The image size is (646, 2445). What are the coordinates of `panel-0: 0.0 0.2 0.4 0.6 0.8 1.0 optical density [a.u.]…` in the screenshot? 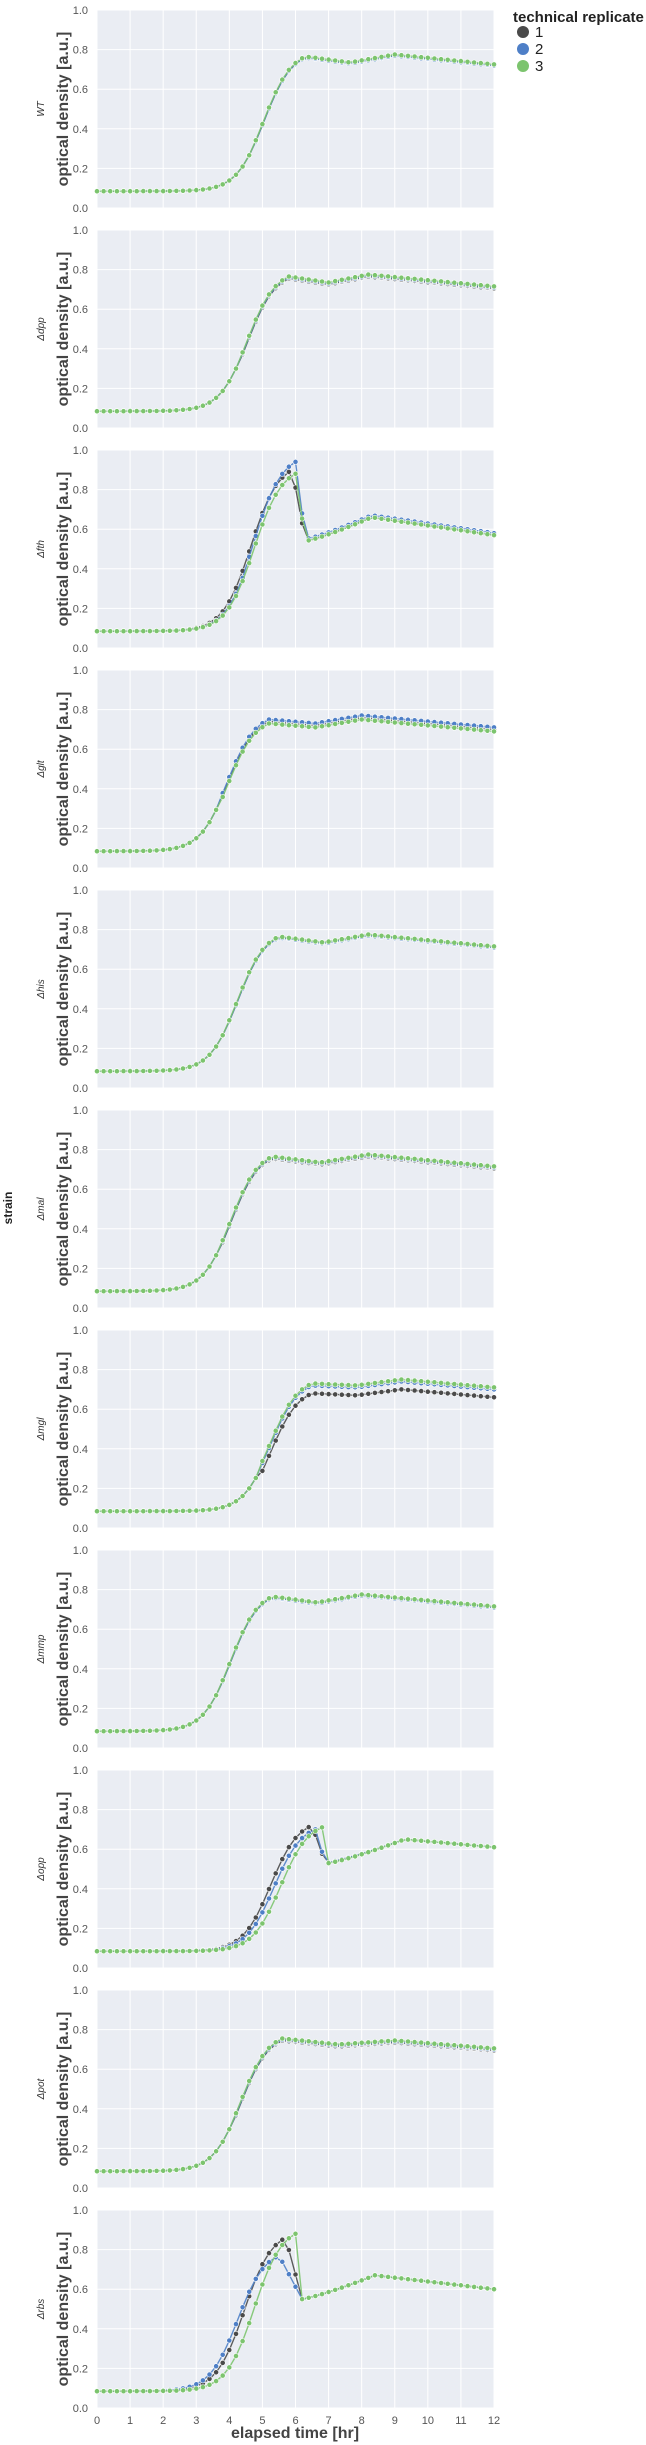 It's located at (266, 110).